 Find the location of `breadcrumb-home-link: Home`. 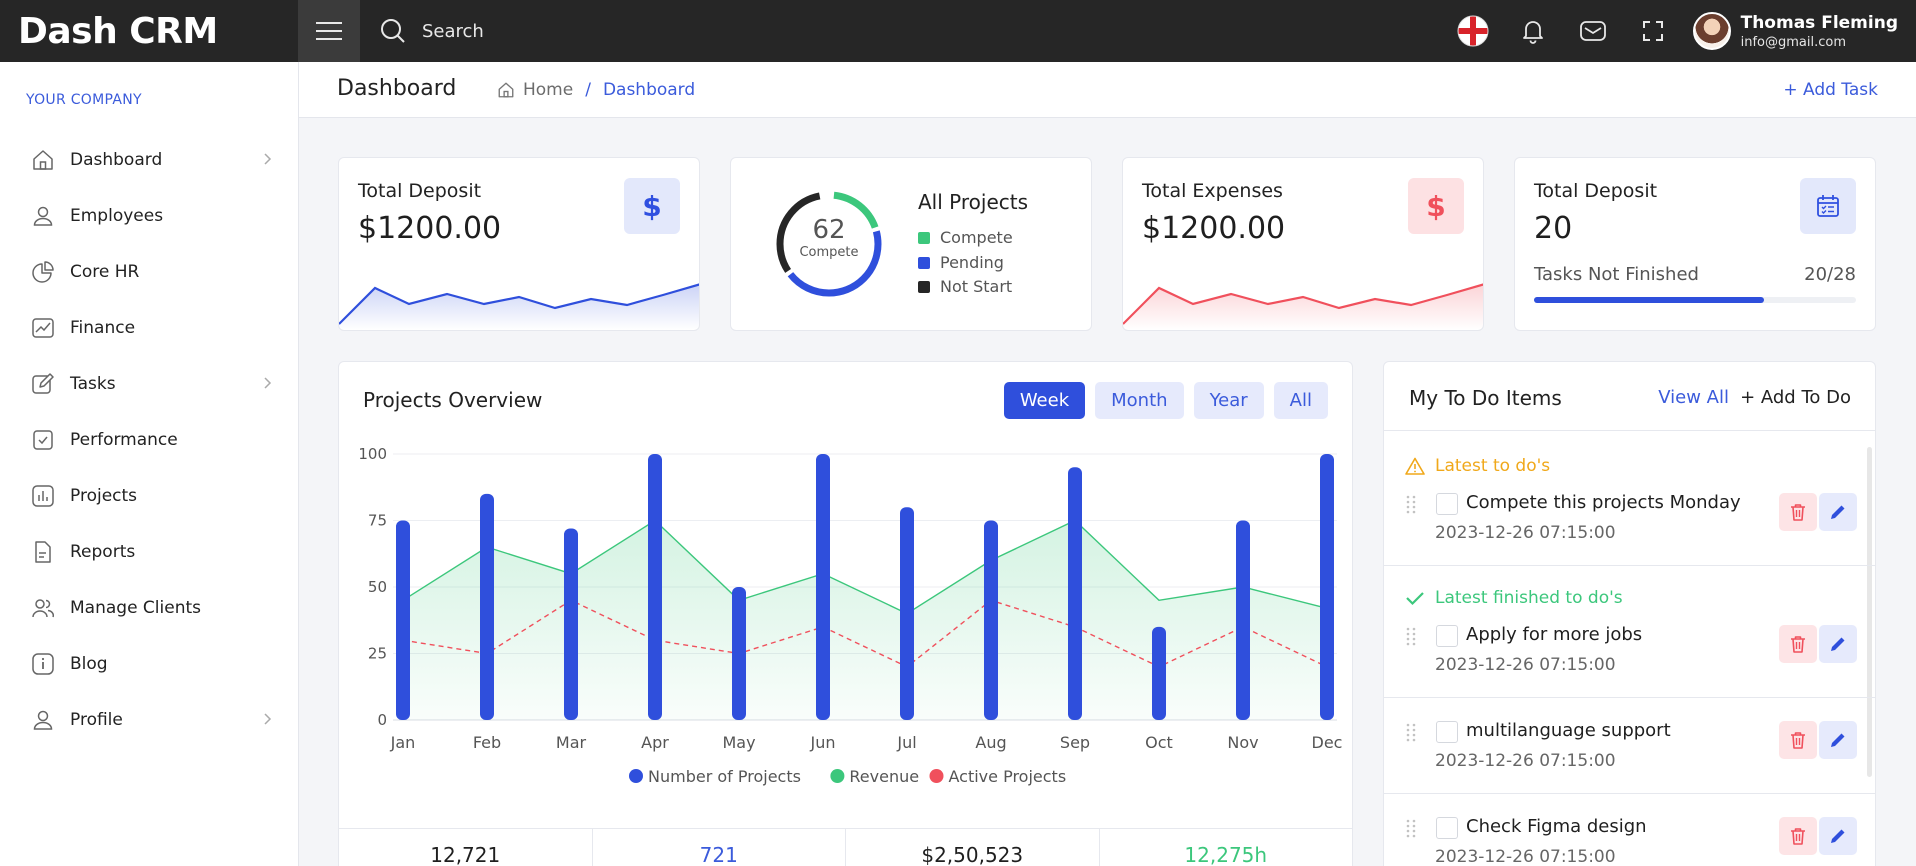

breadcrumb-home-link: Home is located at coordinates (548, 90).